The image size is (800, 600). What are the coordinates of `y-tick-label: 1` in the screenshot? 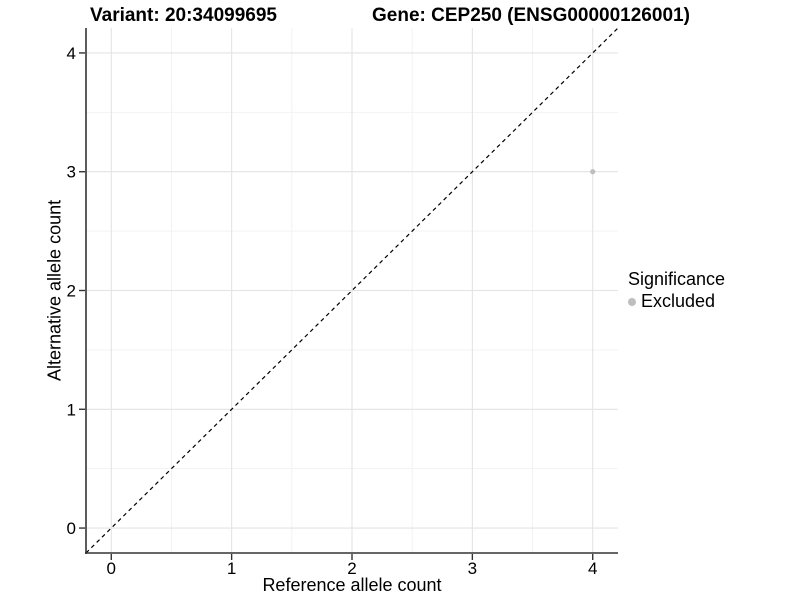 It's located at (71, 409).